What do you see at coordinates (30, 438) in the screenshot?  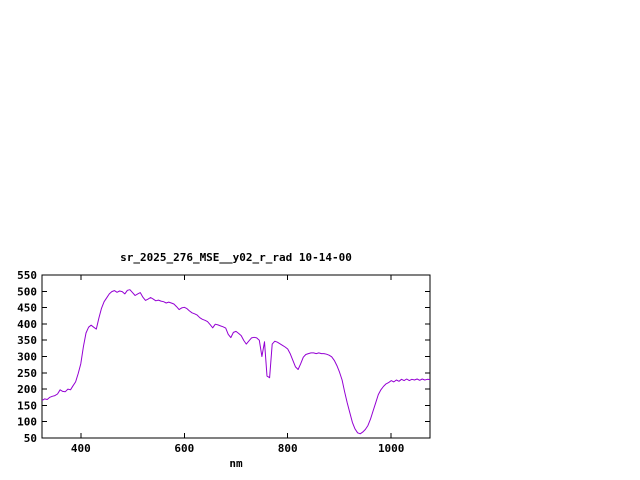 I see `y-tick-label: 50` at bounding box center [30, 438].